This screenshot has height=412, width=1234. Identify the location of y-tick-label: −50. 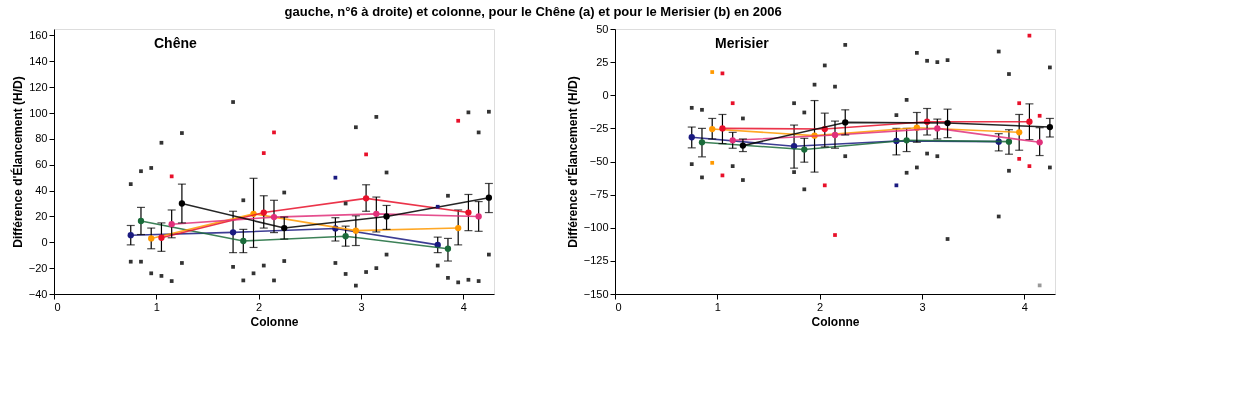
(599, 161).